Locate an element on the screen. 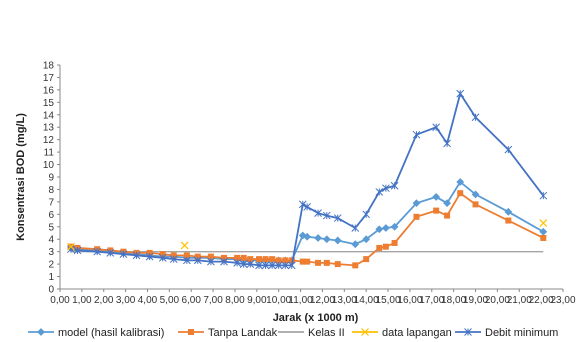 Image resolution: width=582 pixels, height=342 pixels. legend-item: Debit minimum is located at coordinates (506, 333).